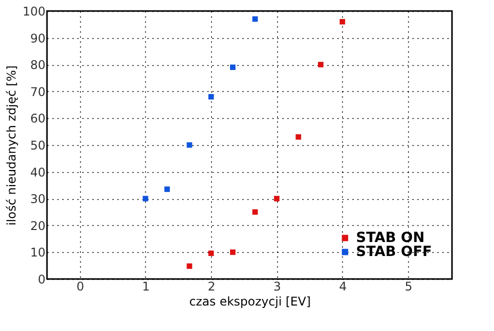  What do you see at coordinates (38, 253) in the screenshot?
I see `y-tick-label: 10` at bounding box center [38, 253].